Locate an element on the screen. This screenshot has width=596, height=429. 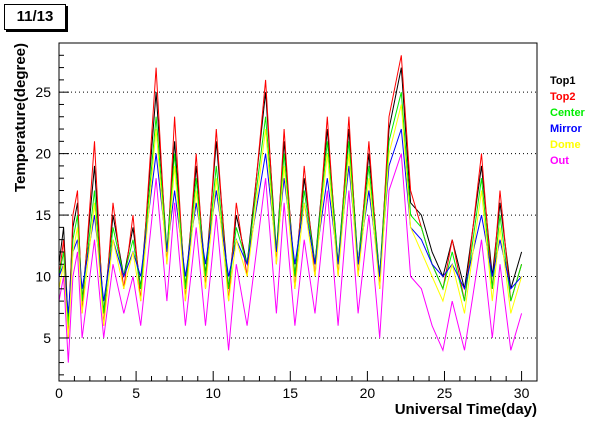
y-tick-label: 15 is located at coordinates (43, 215).